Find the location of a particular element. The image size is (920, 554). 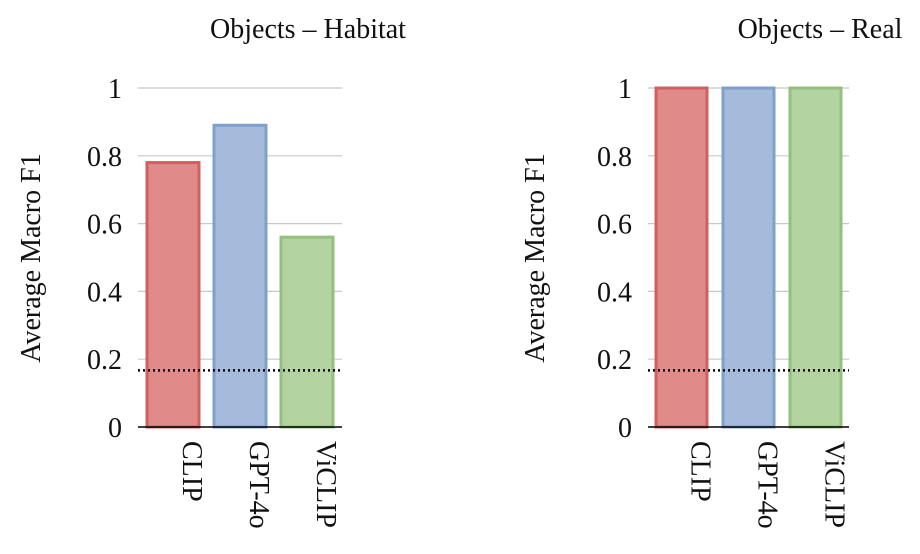

chart-title: Objects – Real is located at coordinates (820, 29).